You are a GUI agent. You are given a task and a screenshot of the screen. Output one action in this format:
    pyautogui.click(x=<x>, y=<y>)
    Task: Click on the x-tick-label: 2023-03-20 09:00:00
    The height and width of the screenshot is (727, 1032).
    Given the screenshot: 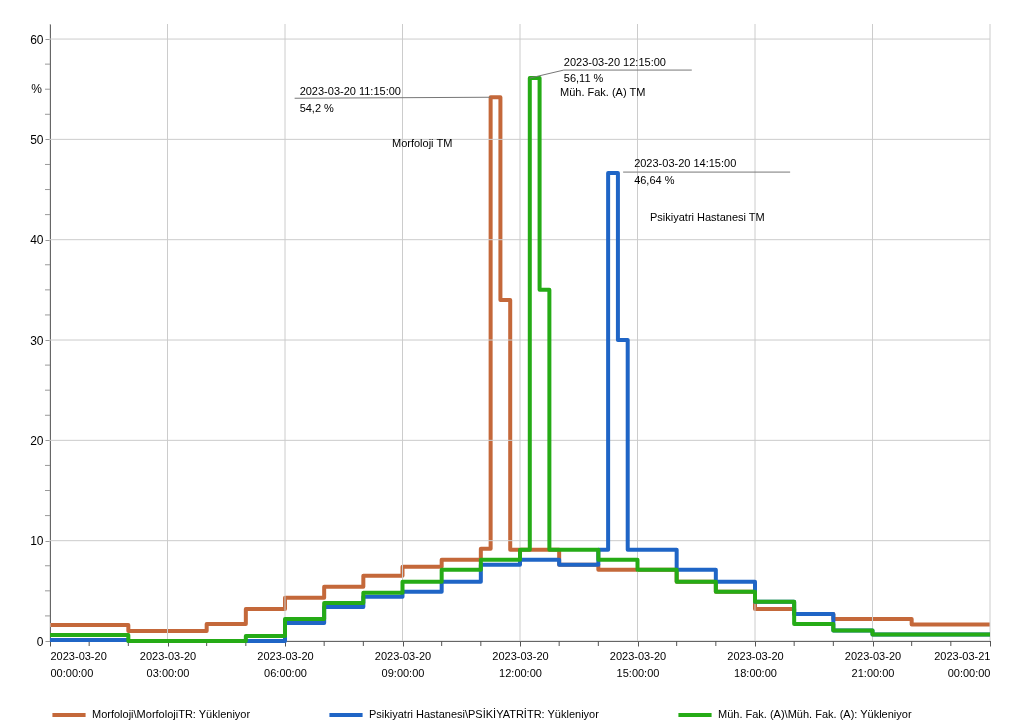 What is the action you would take?
    pyautogui.click(x=403, y=664)
    